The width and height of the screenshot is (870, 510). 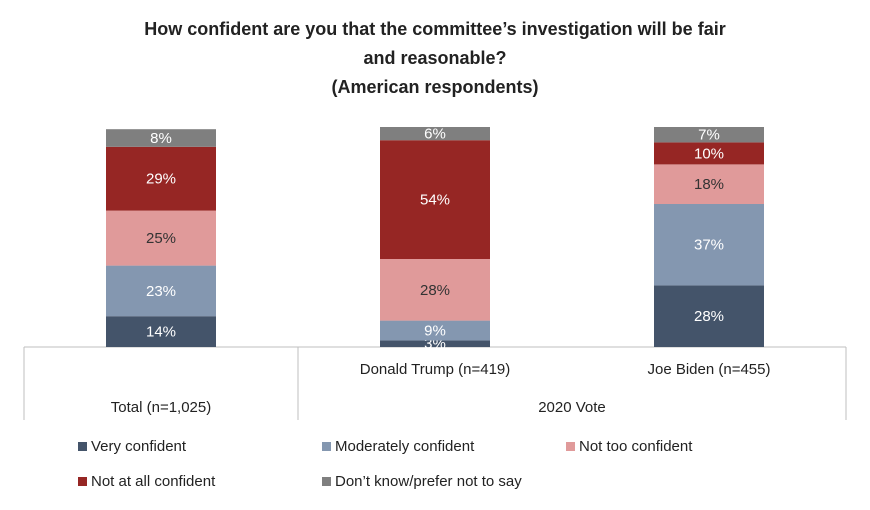 What do you see at coordinates (139, 446) in the screenshot?
I see `legend-label: Very confident` at bounding box center [139, 446].